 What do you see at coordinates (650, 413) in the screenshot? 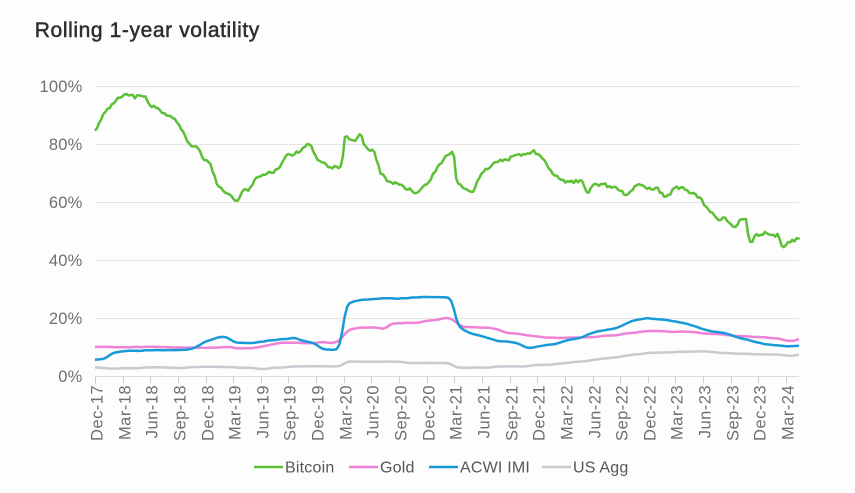
I see `svg-text: Dec-22` at bounding box center [650, 413].